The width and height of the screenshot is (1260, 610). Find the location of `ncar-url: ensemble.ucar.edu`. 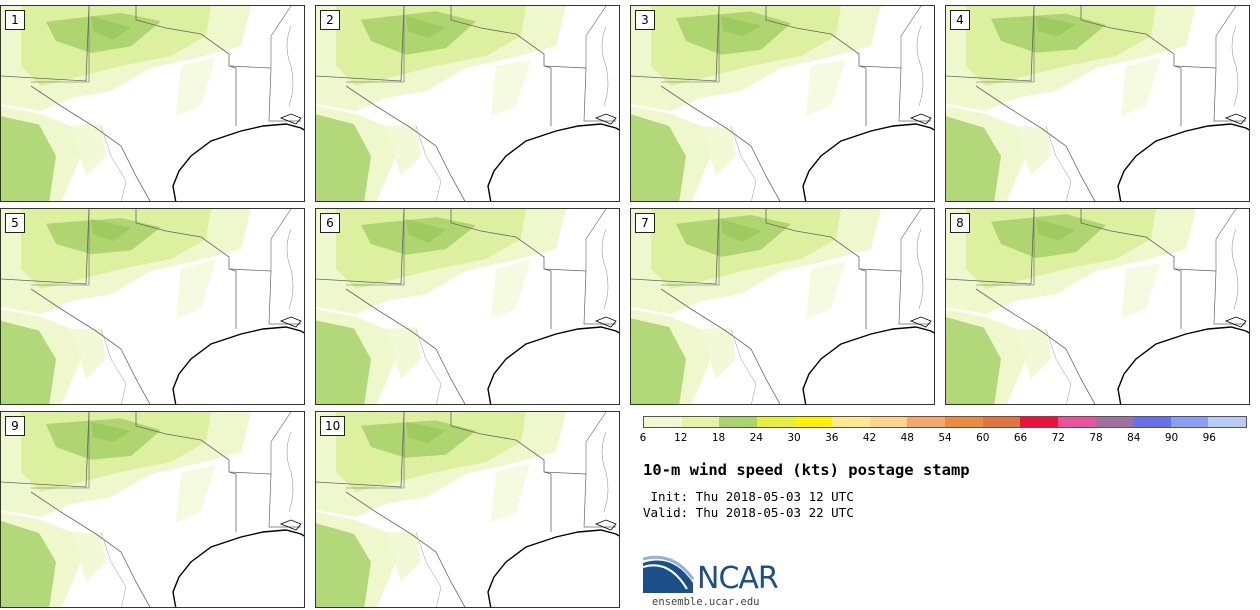

ncar-url: ensemble.ucar.edu is located at coordinates (706, 602).